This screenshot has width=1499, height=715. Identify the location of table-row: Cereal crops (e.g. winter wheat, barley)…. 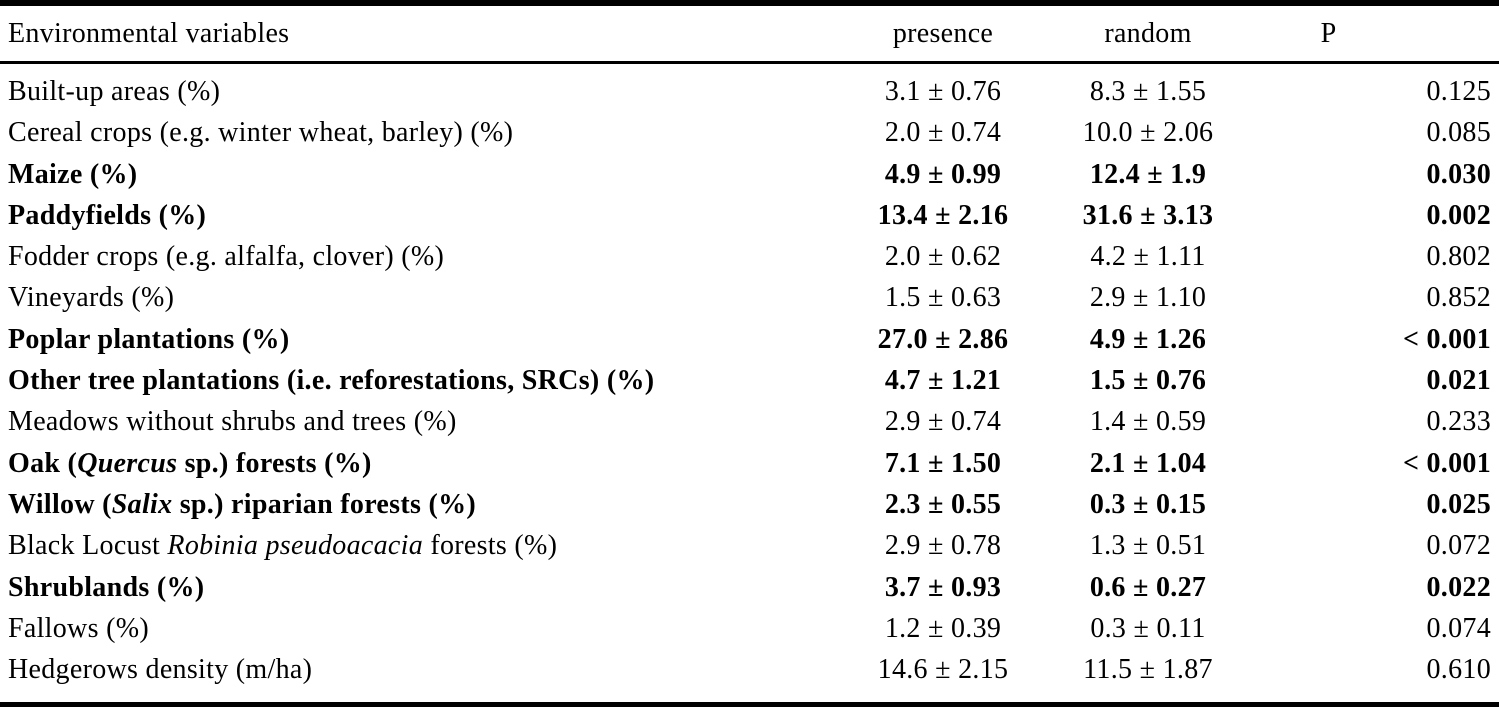
(749, 132).